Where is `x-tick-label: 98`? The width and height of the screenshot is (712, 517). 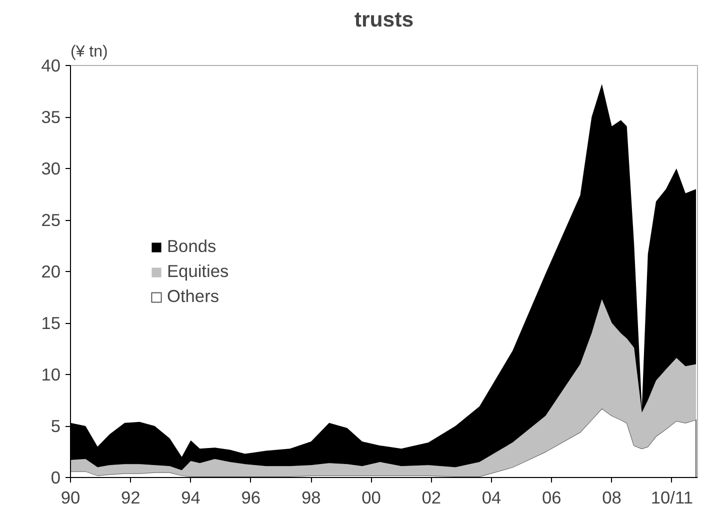
x-tick-label: 98 is located at coordinates (311, 498).